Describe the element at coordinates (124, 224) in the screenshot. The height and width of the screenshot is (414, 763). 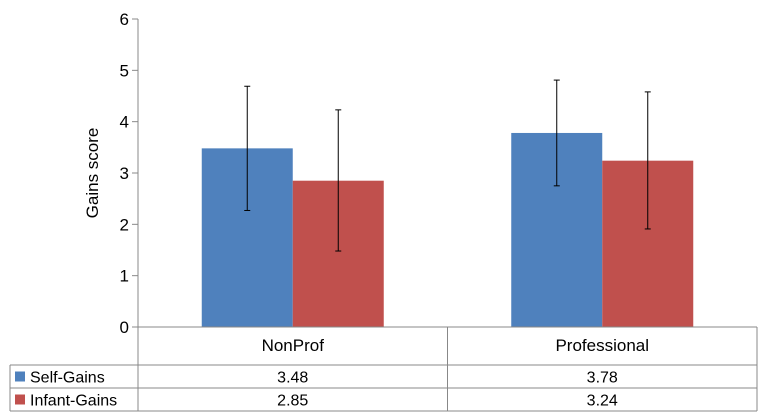
I see `y-tick-label: 2` at that location.